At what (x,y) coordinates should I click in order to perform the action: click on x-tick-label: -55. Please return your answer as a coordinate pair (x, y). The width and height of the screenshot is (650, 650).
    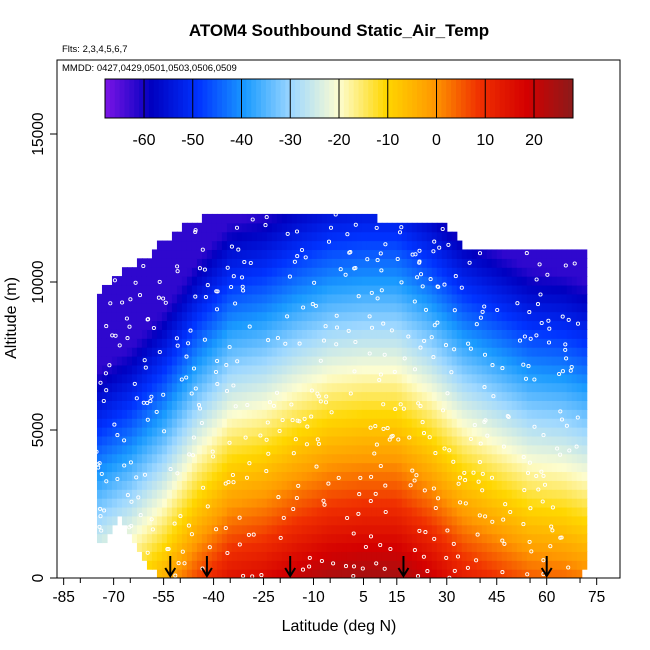
    Looking at the image, I should click on (163, 597).